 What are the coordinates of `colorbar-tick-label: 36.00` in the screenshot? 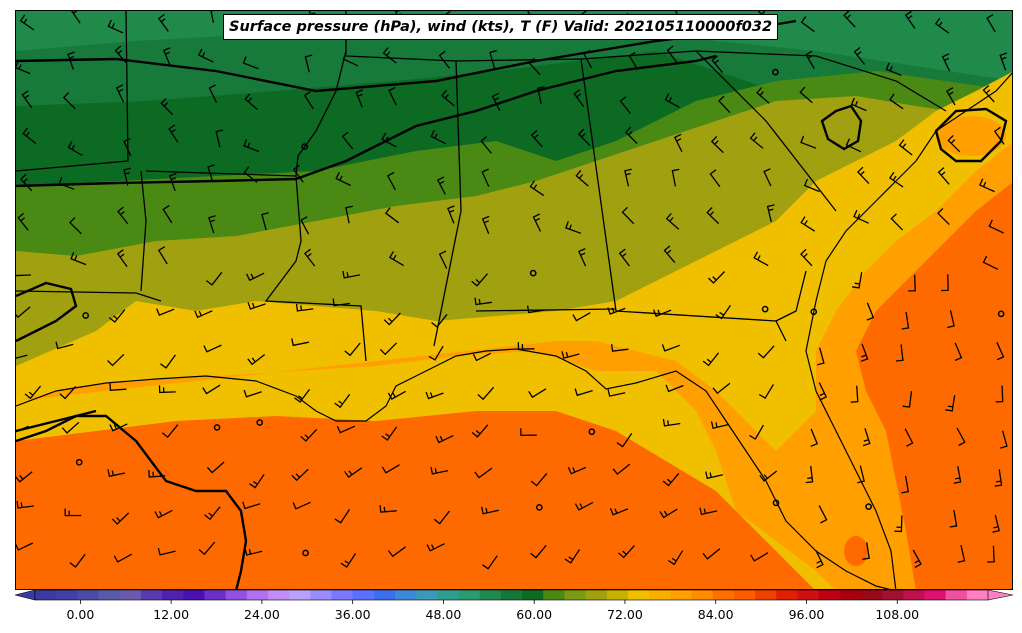 It's located at (352, 614).